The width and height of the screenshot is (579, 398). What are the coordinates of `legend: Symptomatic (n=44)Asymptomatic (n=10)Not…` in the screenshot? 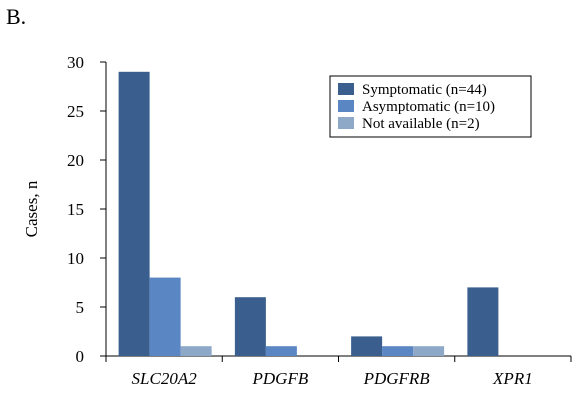 It's located at (430, 106).